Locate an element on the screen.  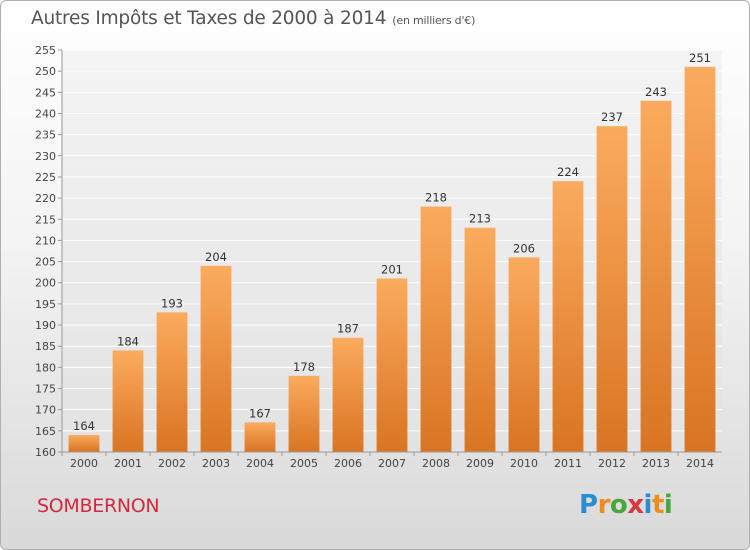
value-label-2004: 167 is located at coordinates (260, 413).